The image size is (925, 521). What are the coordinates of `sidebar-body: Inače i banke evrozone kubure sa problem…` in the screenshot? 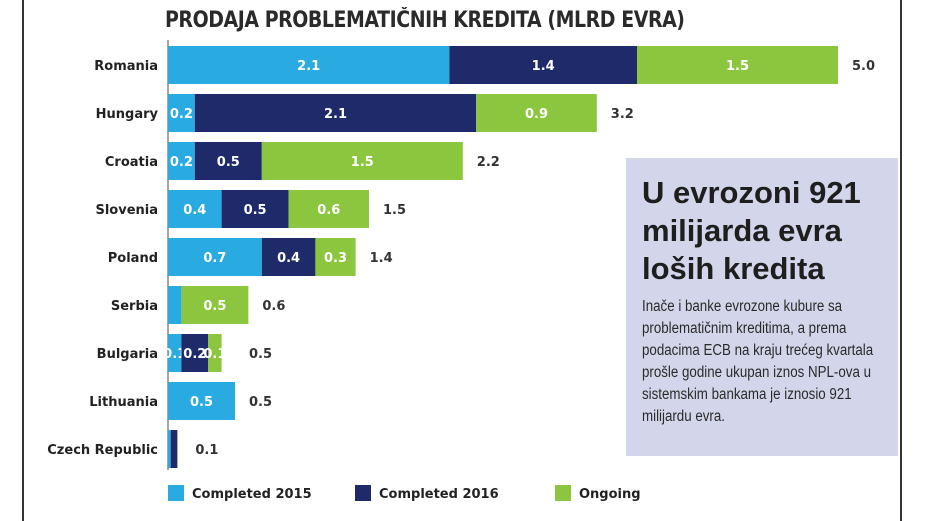 It's located at (758, 361).